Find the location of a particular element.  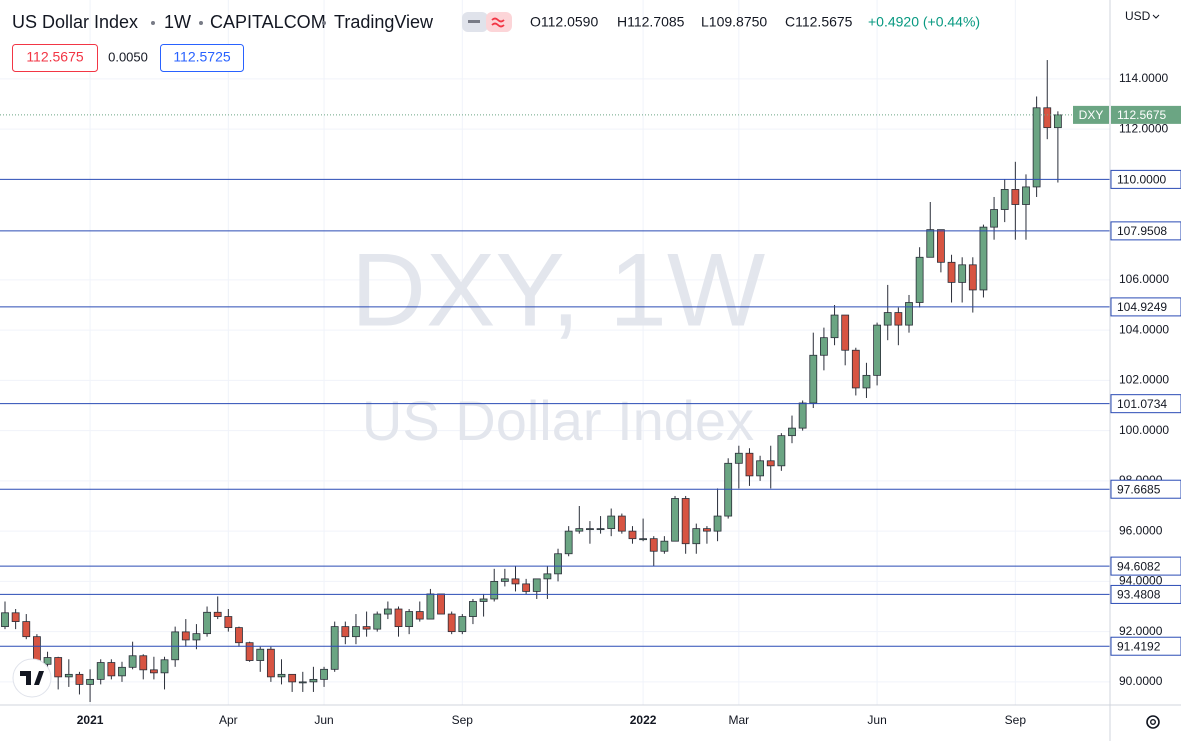

gear-hub is located at coordinates (1152, 722).